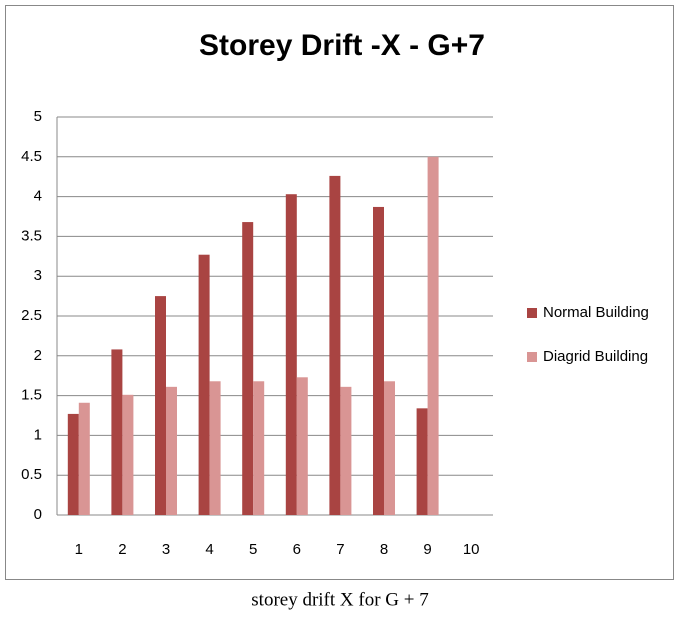 The height and width of the screenshot is (620, 679). I want to click on y-tick-label: 2.5, so click(31, 315).